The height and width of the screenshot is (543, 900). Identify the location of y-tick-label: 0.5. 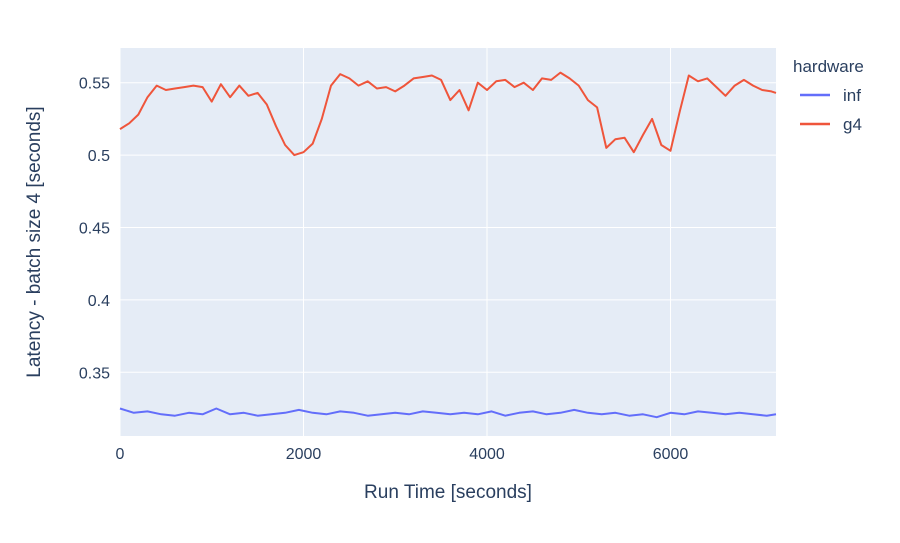
(99, 156).